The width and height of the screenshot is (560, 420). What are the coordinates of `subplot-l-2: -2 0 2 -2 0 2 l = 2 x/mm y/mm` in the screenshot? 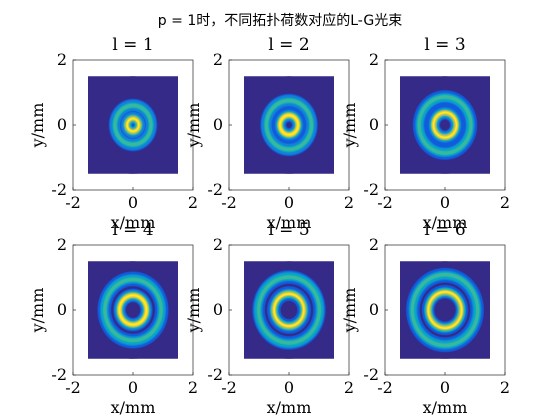 It's located at (269, 133).